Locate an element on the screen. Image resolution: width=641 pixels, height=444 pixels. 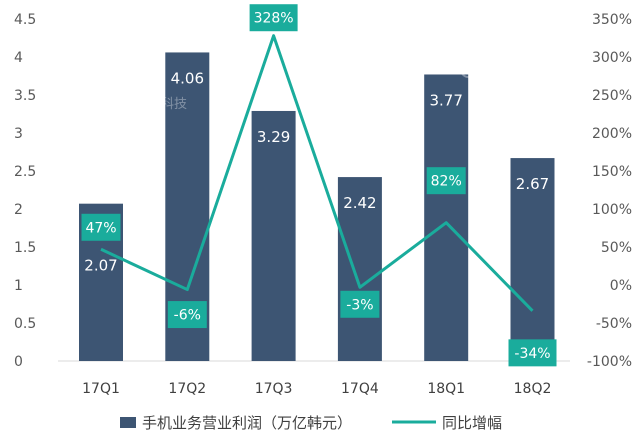
growth-label-text: -34% is located at coordinates (532, 354).